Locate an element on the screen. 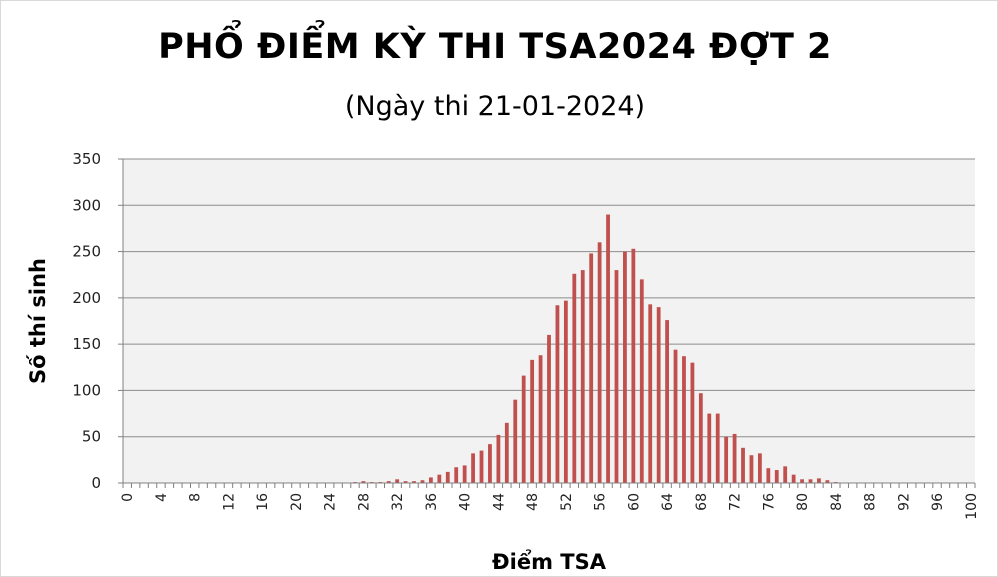 This screenshot has width=998, height=577. x-tick-label: 48 is located at coordinates (533, 502).